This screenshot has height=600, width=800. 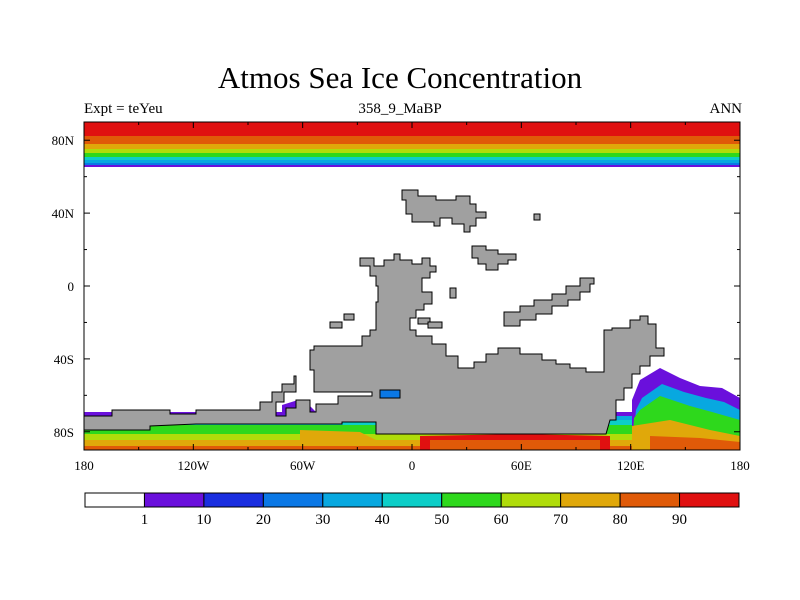 I want to click on arctic-sea-ice, so click(x=412, y=144).